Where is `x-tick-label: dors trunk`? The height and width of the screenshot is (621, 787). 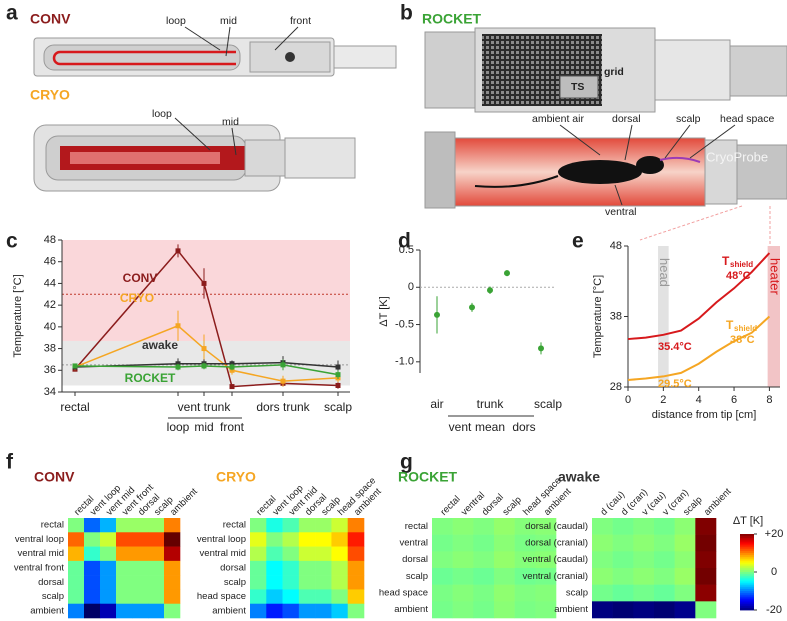 x-tick-label: dors trunk is located at coordinates (283, 407).